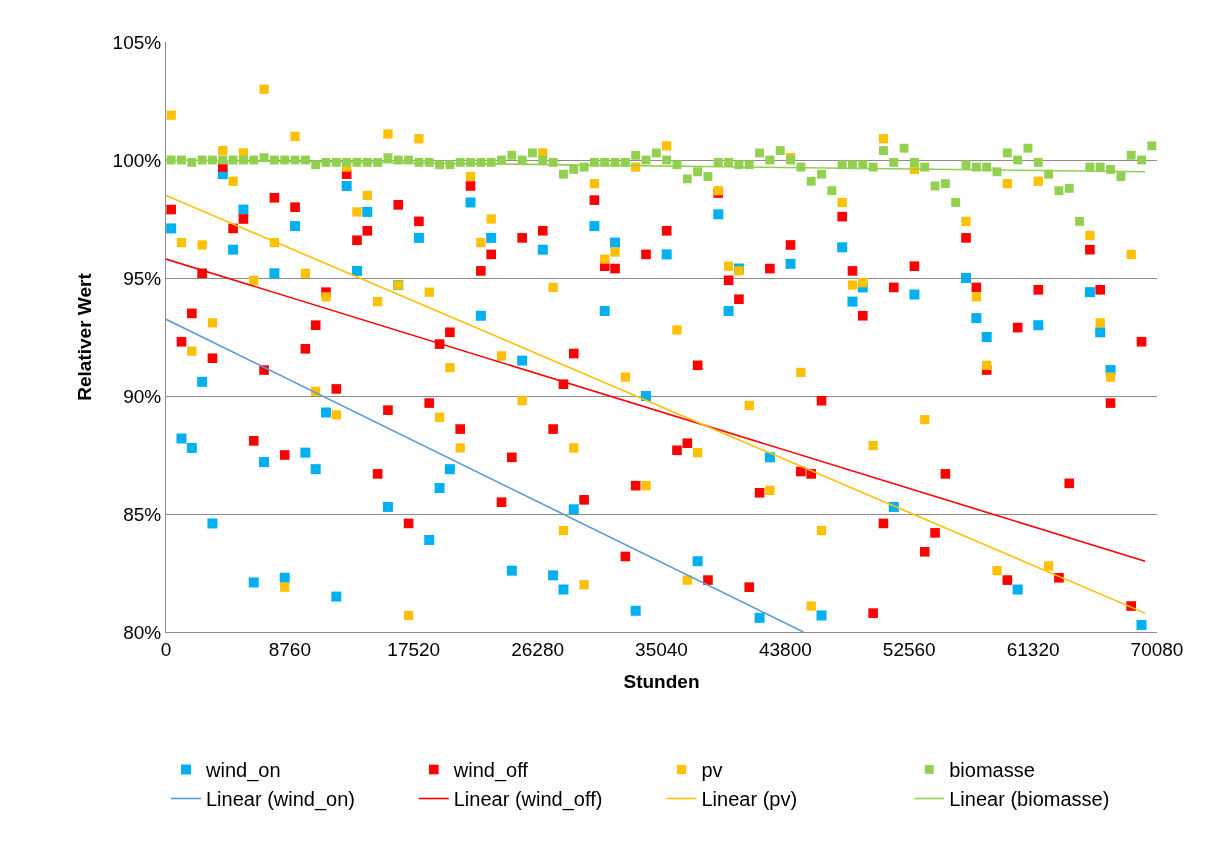  Describe the element at coordinates (142, 278) in the screenshot. I see `y-tick-label: 95%` at that location.